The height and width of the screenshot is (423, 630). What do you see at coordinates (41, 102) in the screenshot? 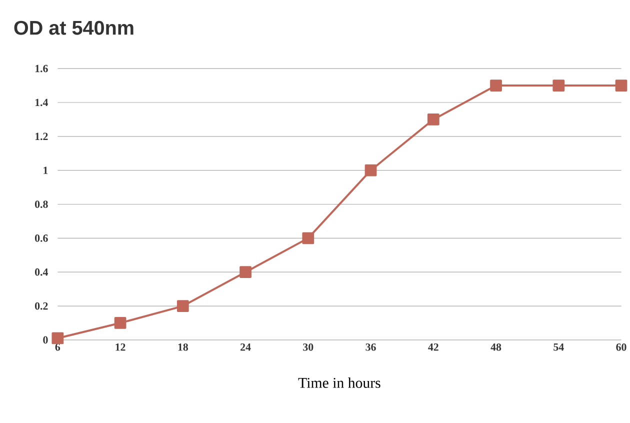
I see `y-tick-label: 1.4` at bounding box center [41, 102].